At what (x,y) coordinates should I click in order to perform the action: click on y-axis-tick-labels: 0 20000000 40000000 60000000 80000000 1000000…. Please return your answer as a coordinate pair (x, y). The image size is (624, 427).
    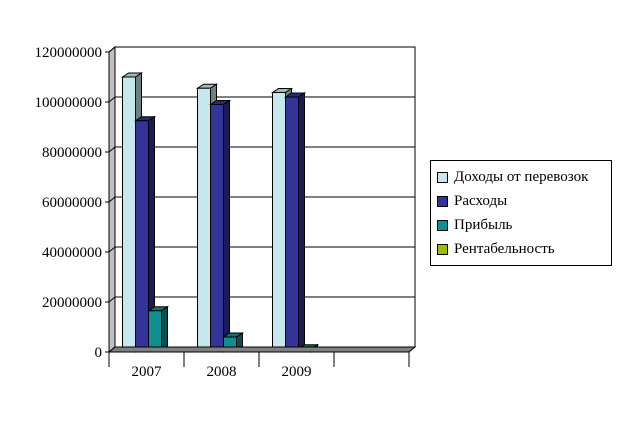
    Looking at the image, I should click on (69, 203).